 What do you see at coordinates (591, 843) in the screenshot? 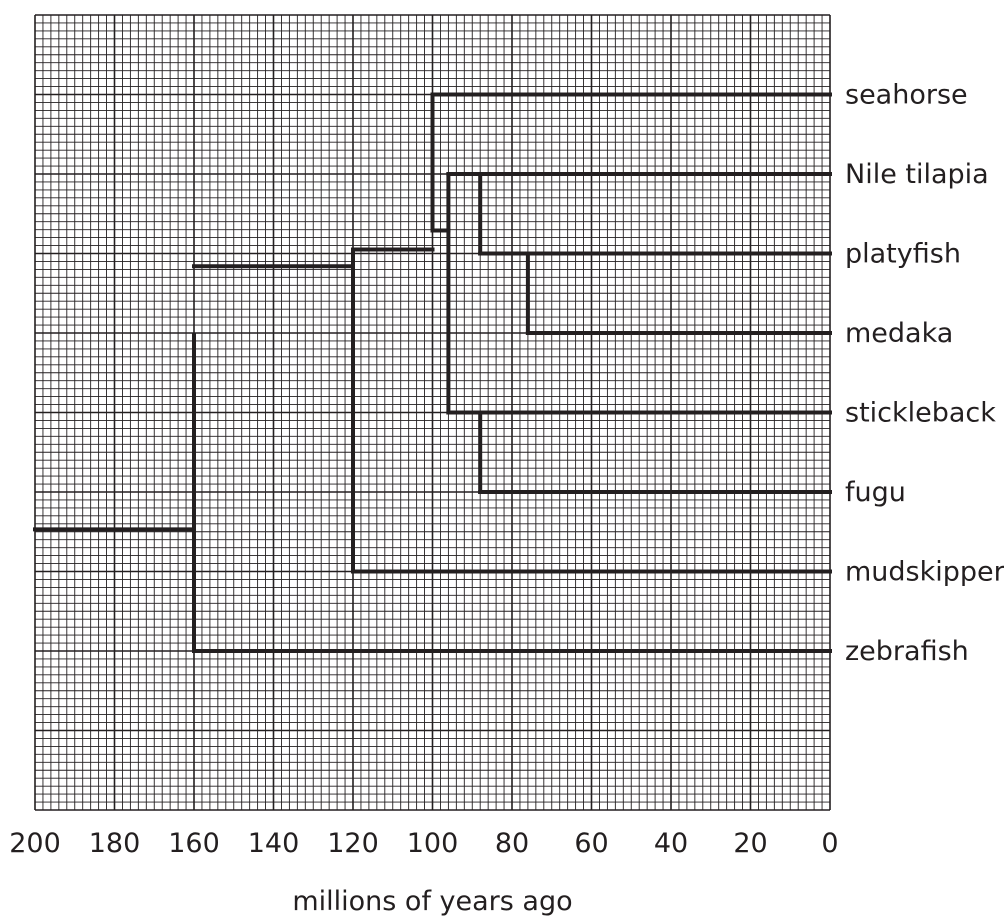
I see `x-tick-label: 60` at bounding box center [591, 843].